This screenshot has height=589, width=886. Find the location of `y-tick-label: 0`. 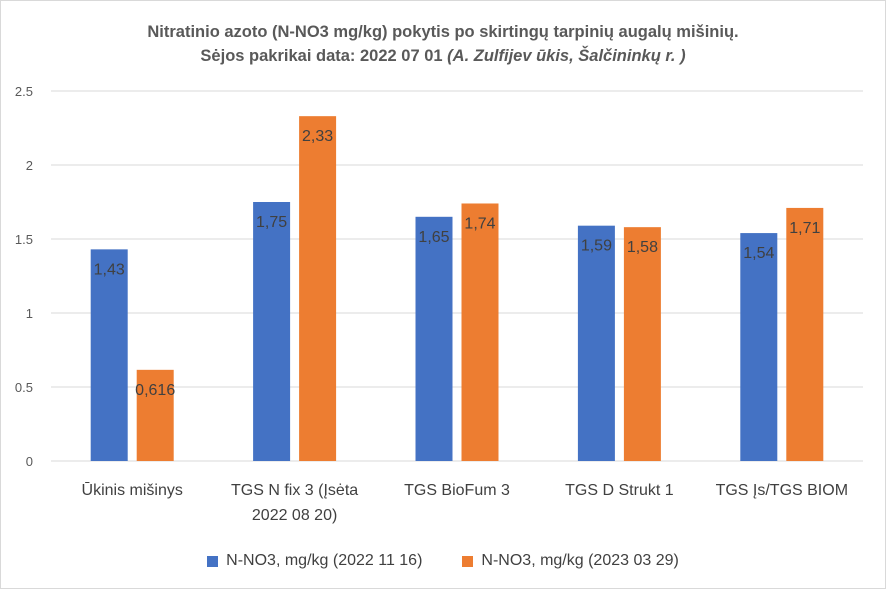

y-tick-label: 0 is located at coordinates (29, 461).